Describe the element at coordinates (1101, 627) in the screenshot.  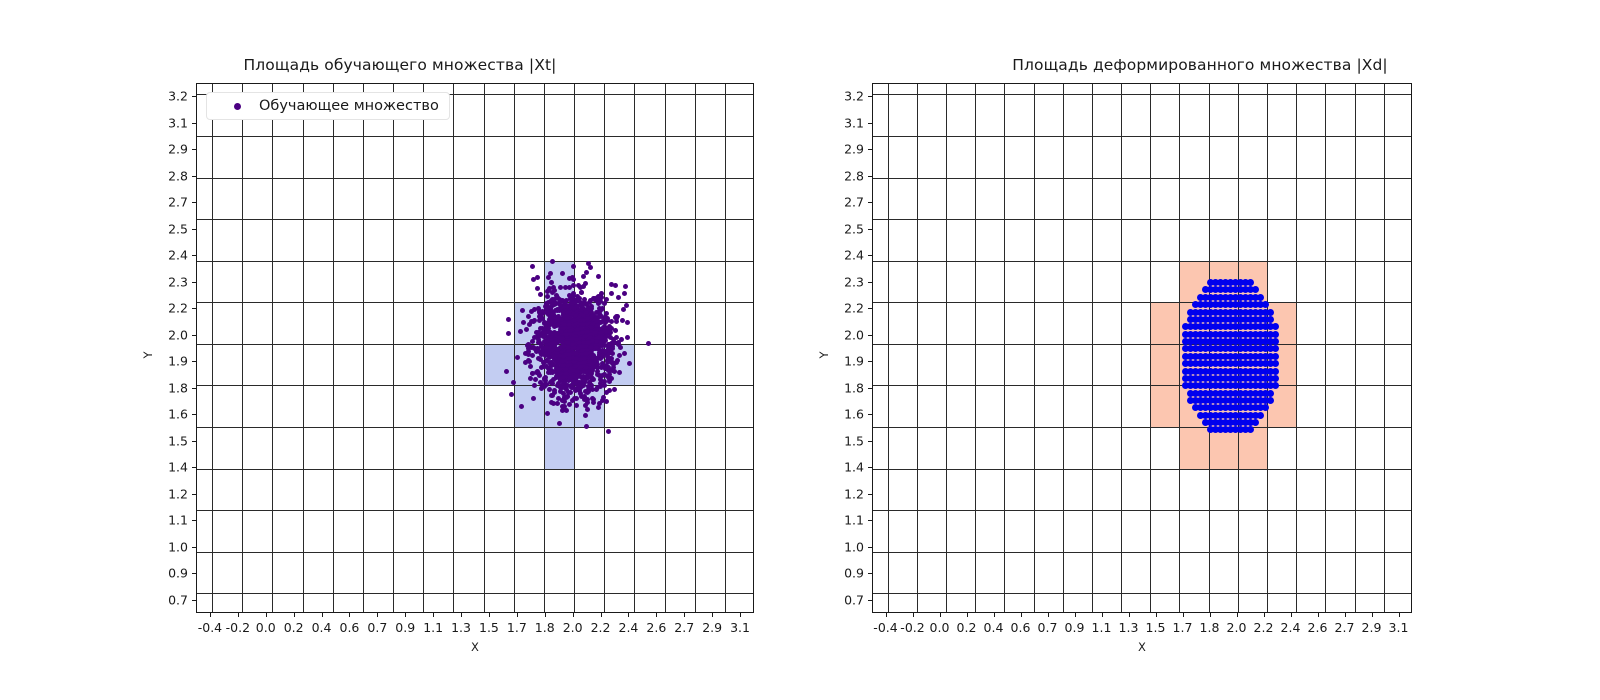
I see `x-tick-label: 1.1` at that location.